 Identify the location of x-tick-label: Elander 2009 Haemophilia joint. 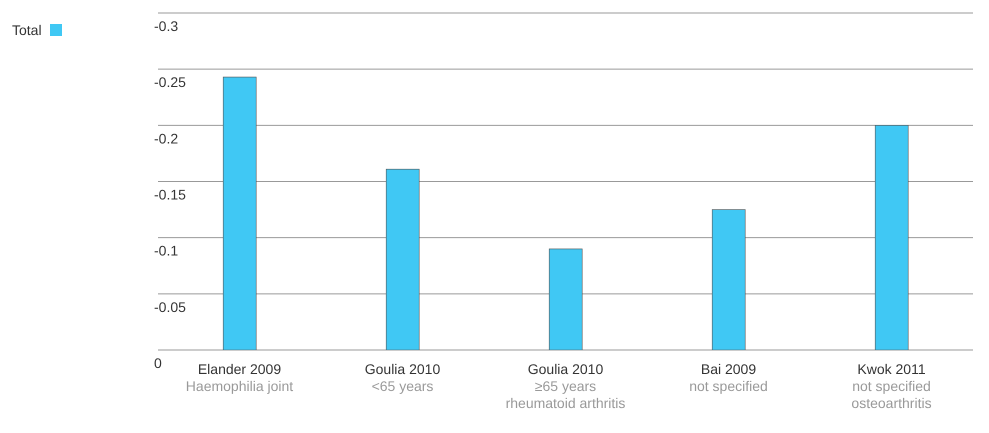
(240, 377).